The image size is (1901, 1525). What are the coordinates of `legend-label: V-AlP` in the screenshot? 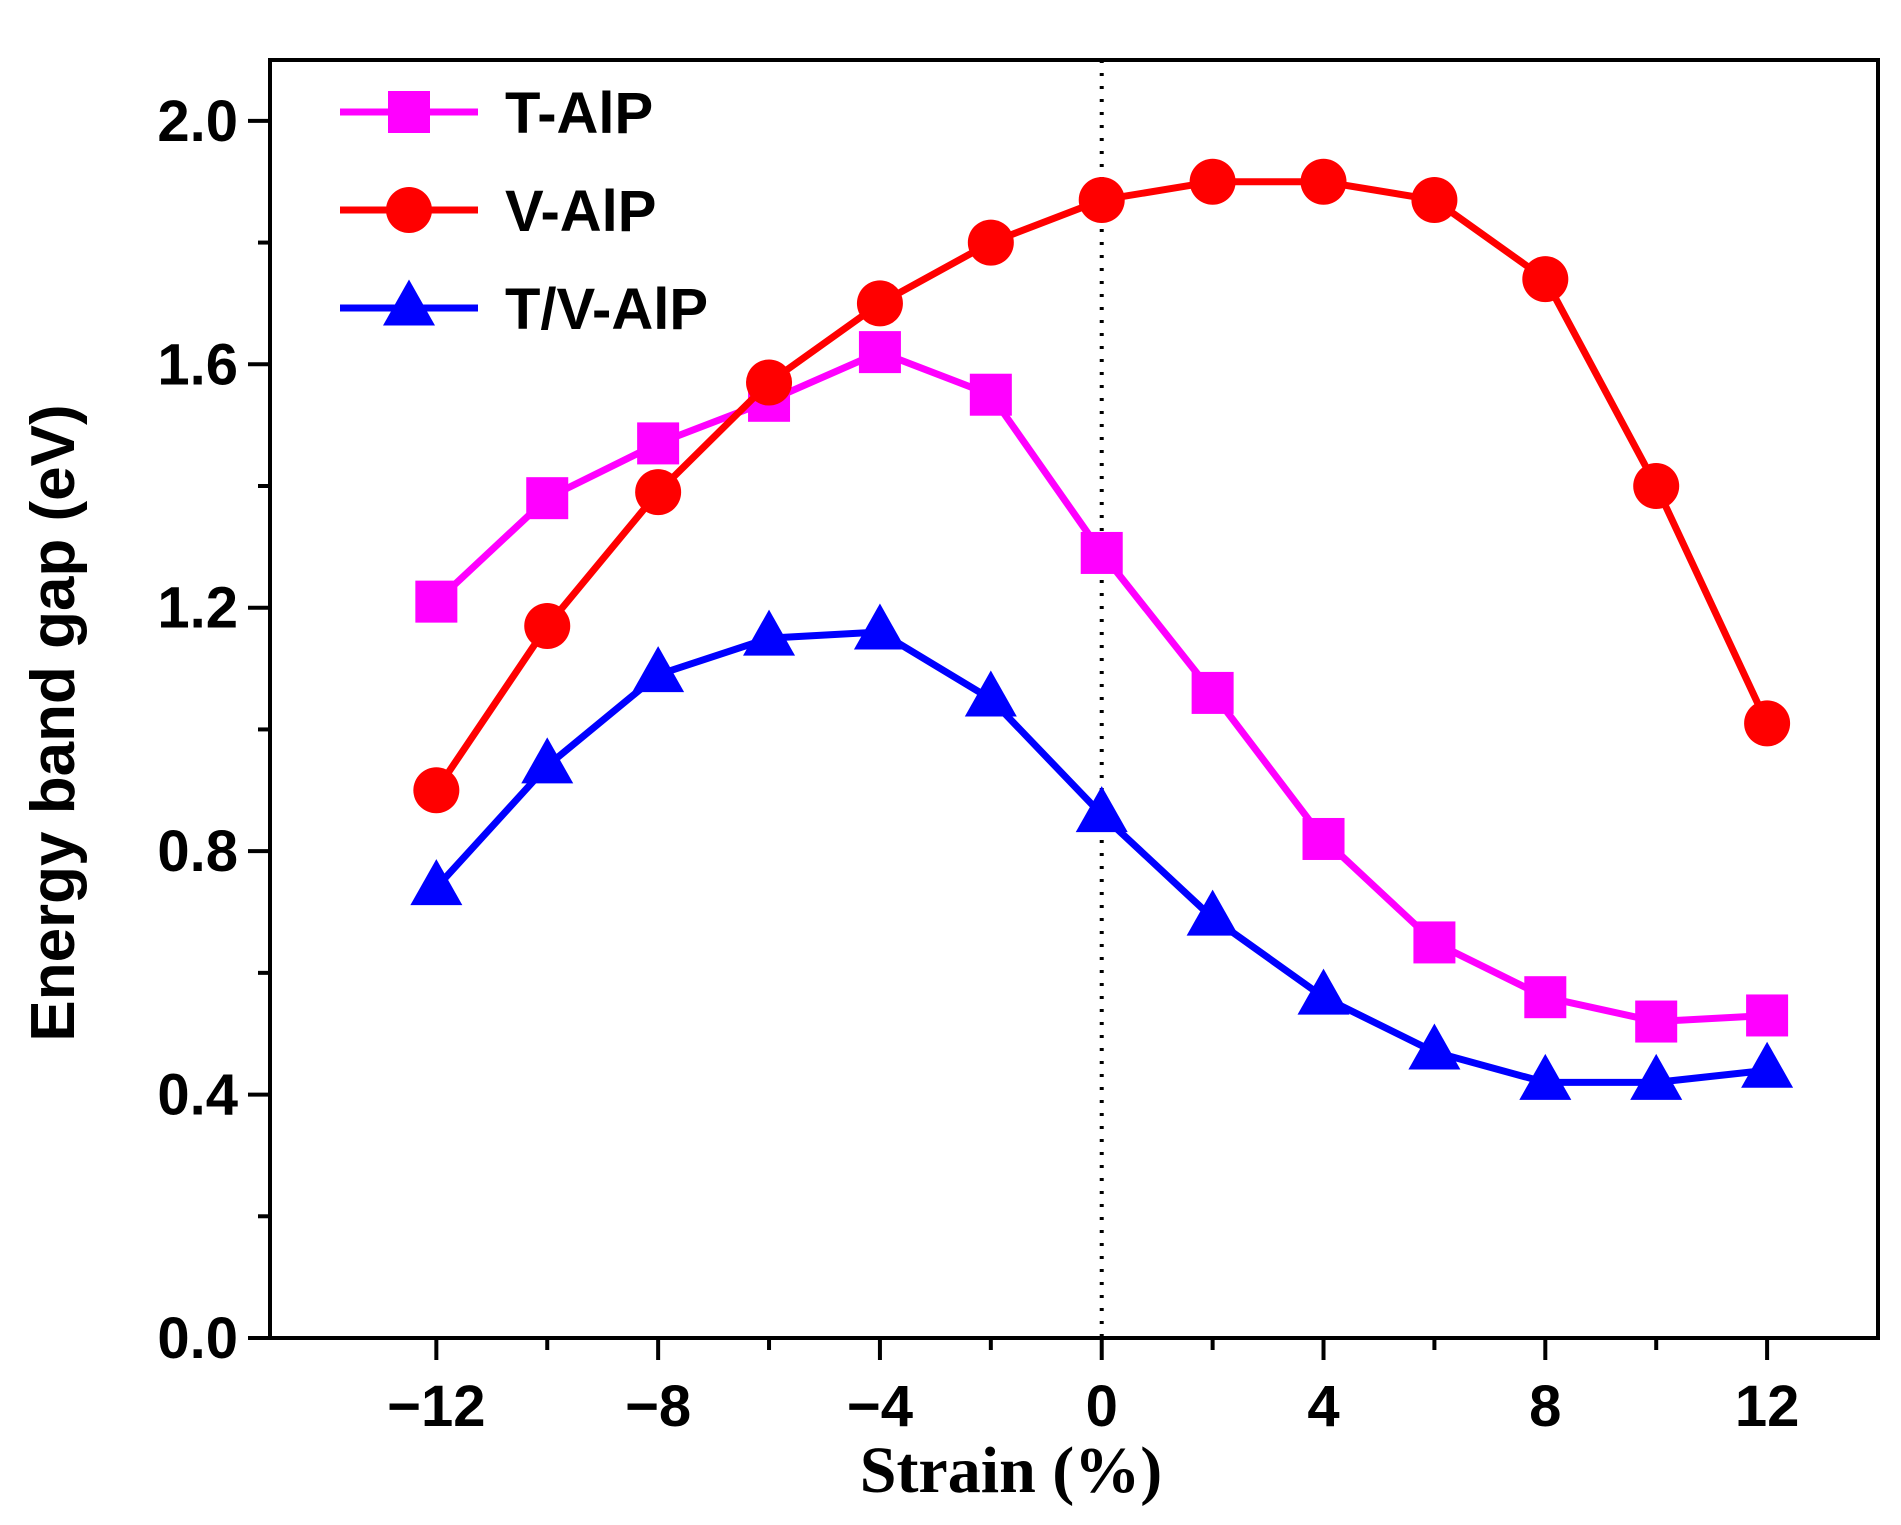 It's located at (581, 211).